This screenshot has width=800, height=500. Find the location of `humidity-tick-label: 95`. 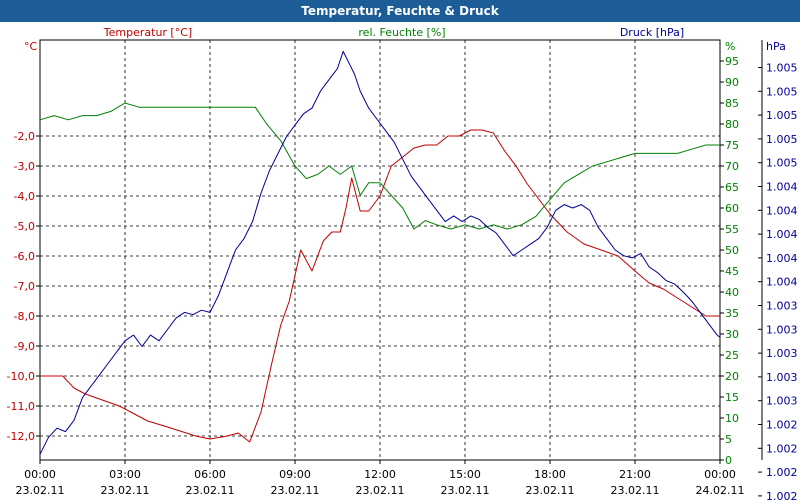

humidity-tick-label: 95 is located at coordinates (732, 61).